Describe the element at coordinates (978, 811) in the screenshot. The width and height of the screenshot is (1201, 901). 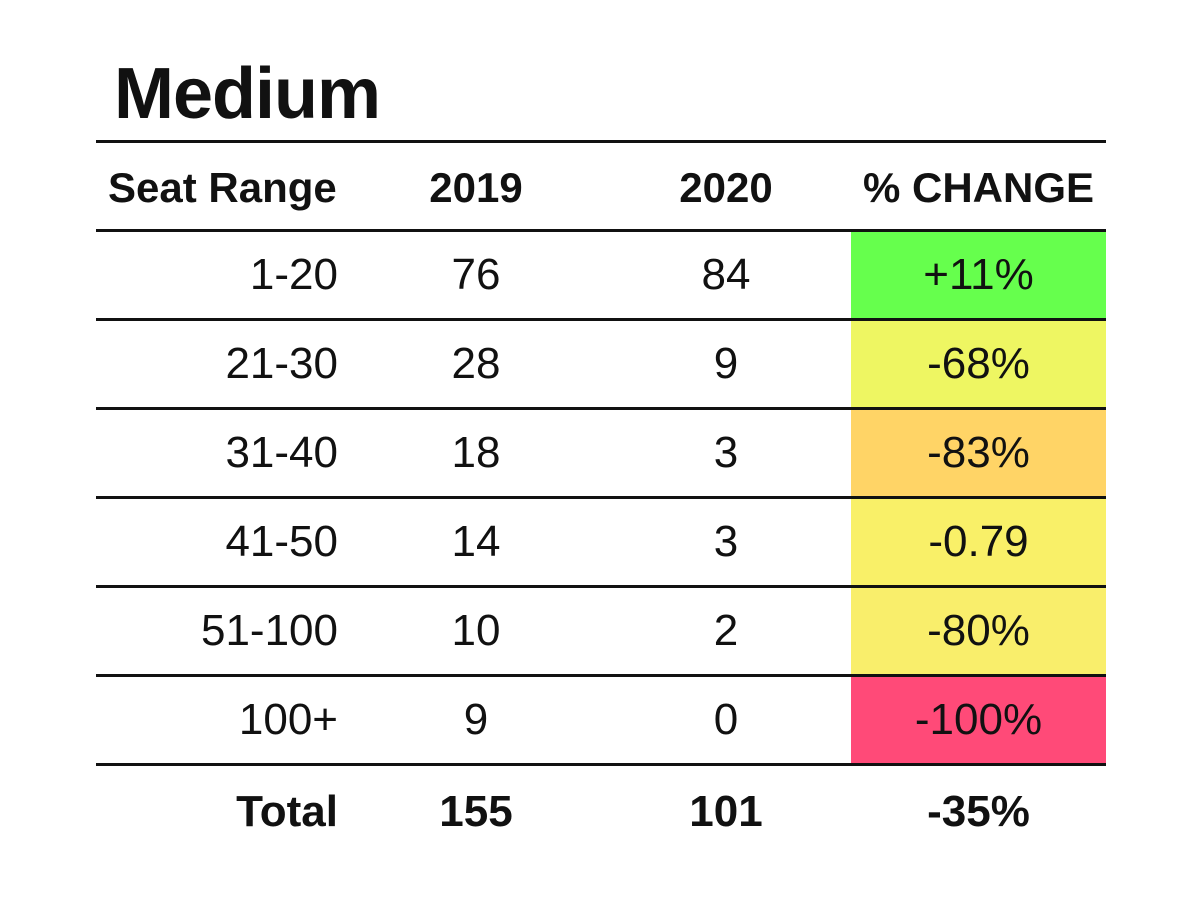
I see `total-percent-change: -35%` at that location.